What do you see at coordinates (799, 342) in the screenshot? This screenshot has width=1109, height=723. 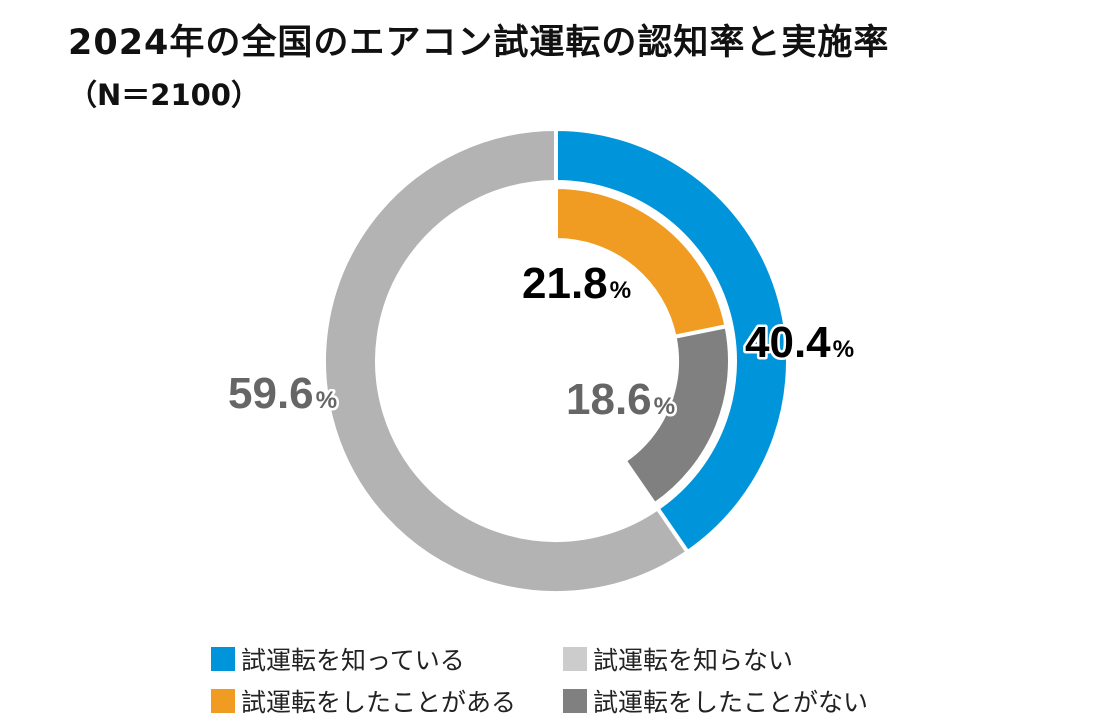 I see `outer-data-label-0: 40.4%` at bounding box center [799, 342].